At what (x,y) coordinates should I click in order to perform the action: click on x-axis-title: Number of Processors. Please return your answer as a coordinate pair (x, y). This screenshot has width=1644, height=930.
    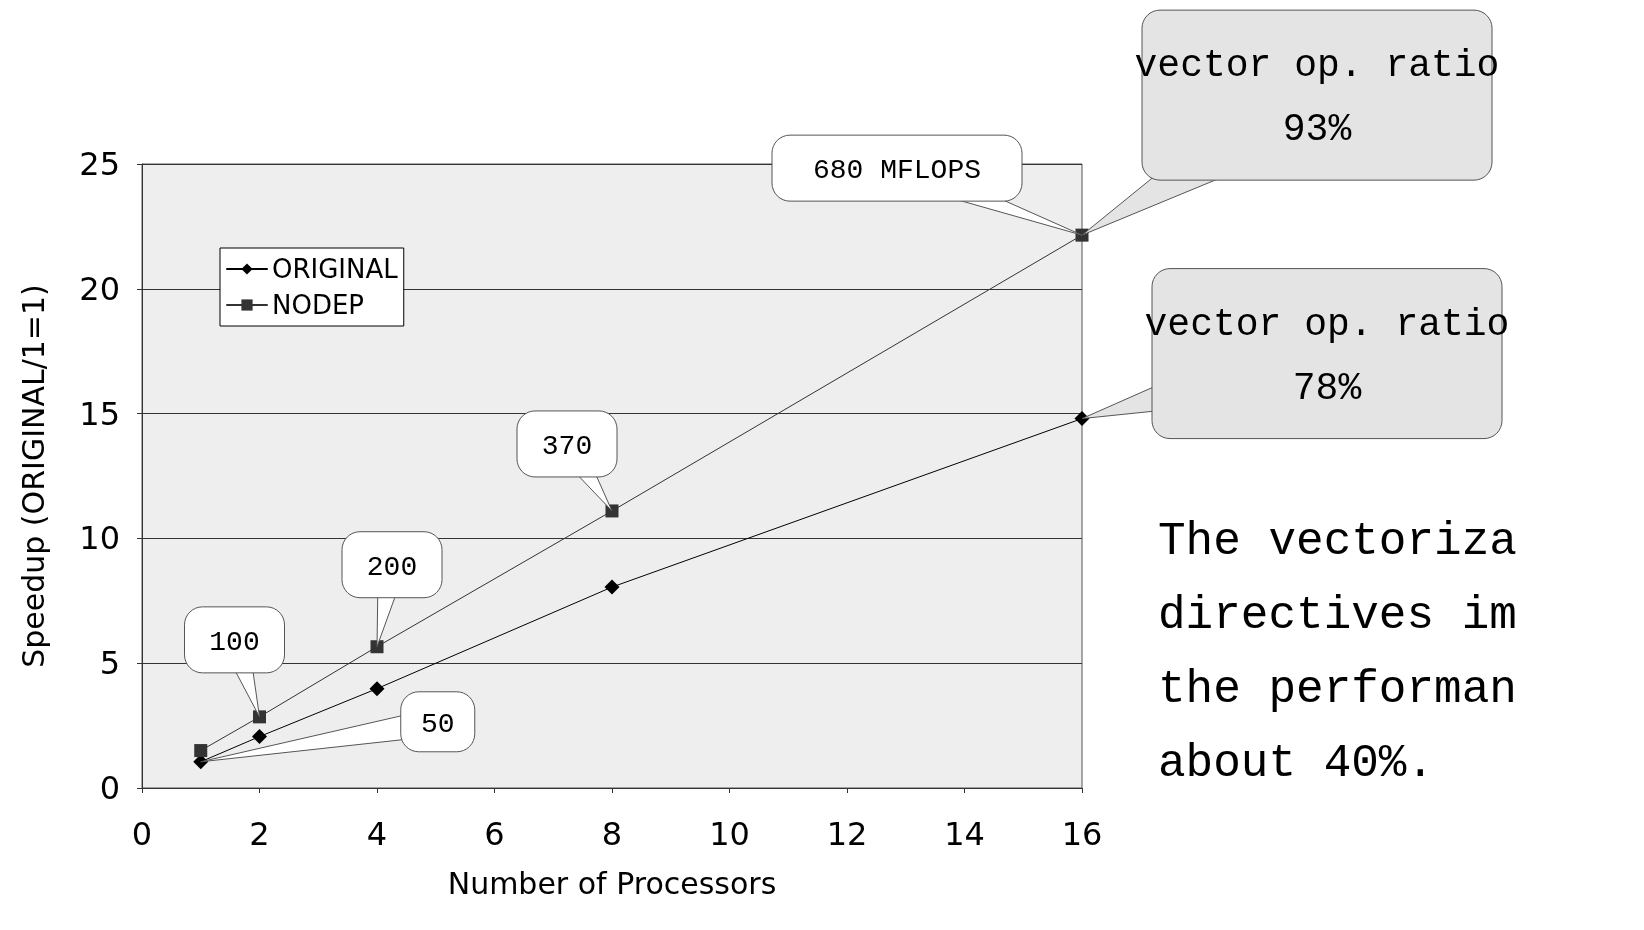
    Looking at the image, I should click on (612, 883).